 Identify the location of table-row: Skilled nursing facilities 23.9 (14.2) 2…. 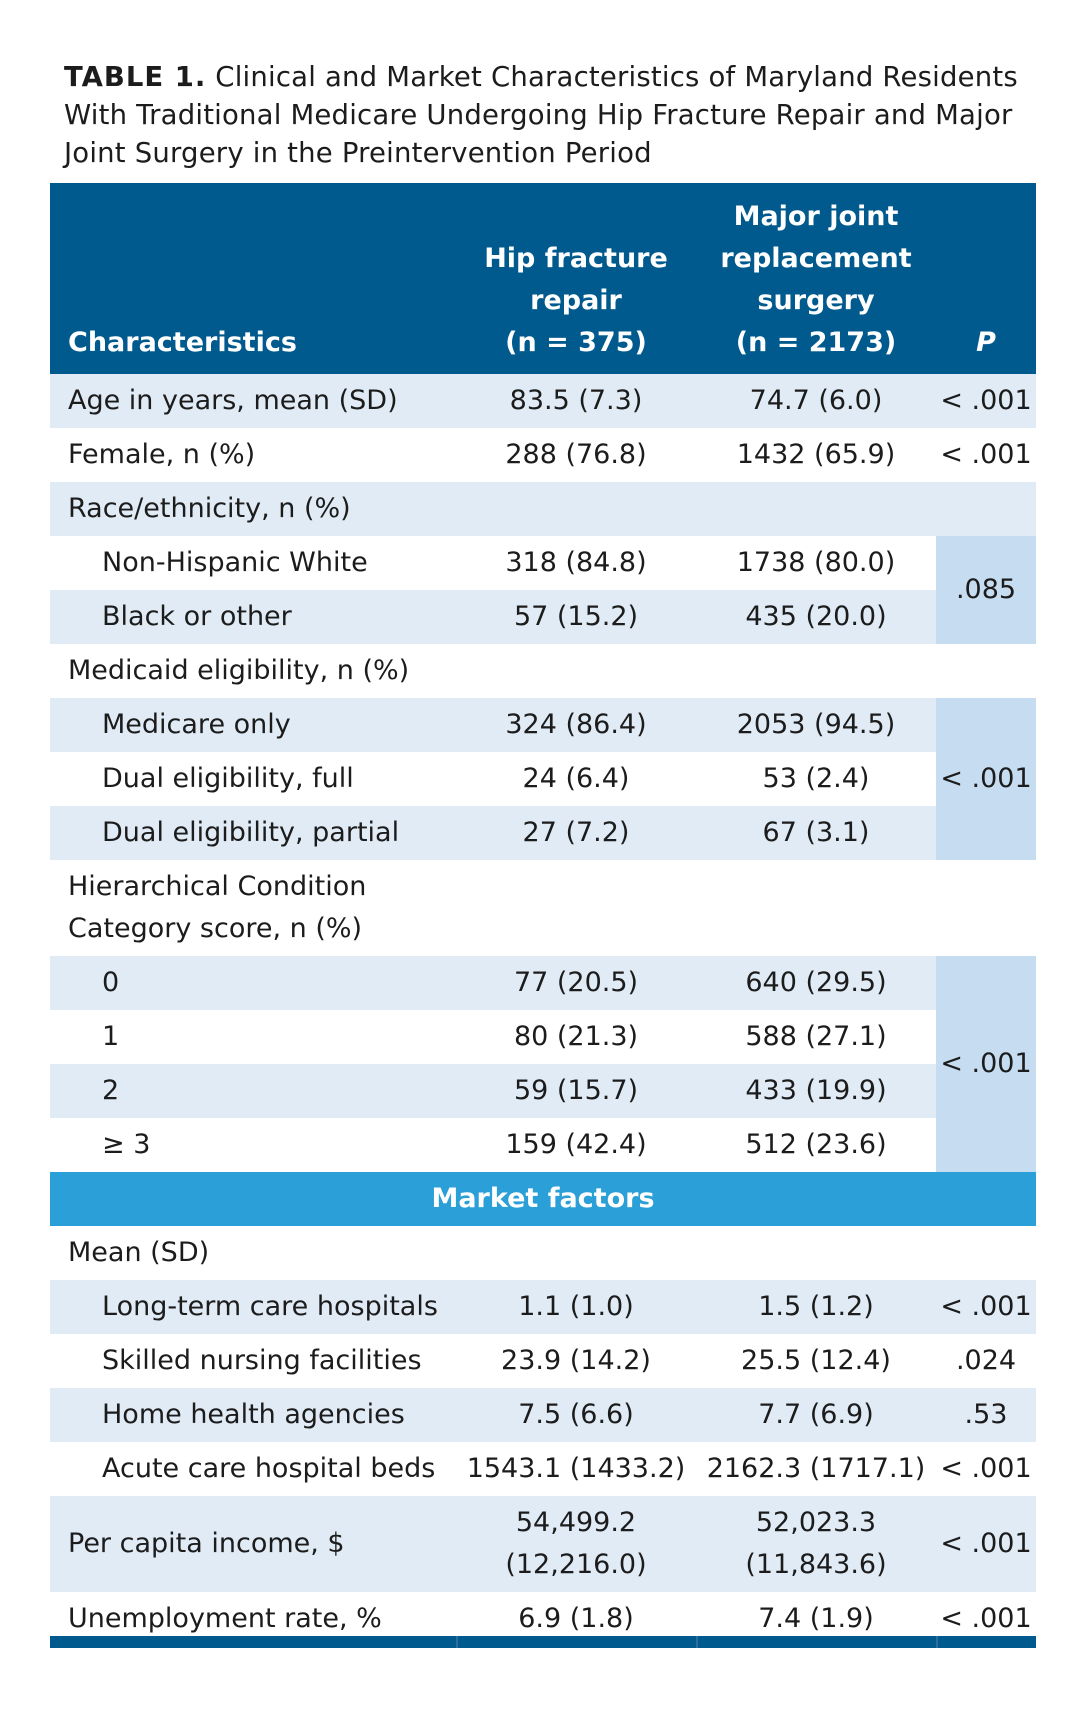
(543, 1361).